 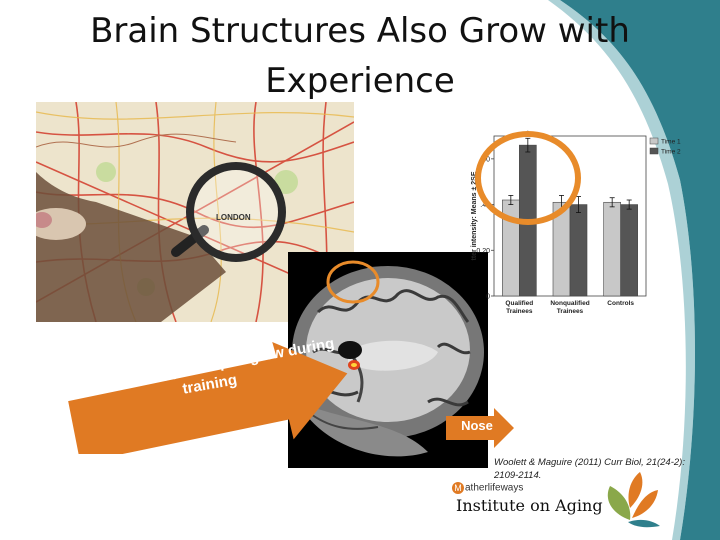 What do you see at coordinates (483, 251) in the screenshot?
I see `y-tick-label: 0.20` at bounding box center [483, 251].